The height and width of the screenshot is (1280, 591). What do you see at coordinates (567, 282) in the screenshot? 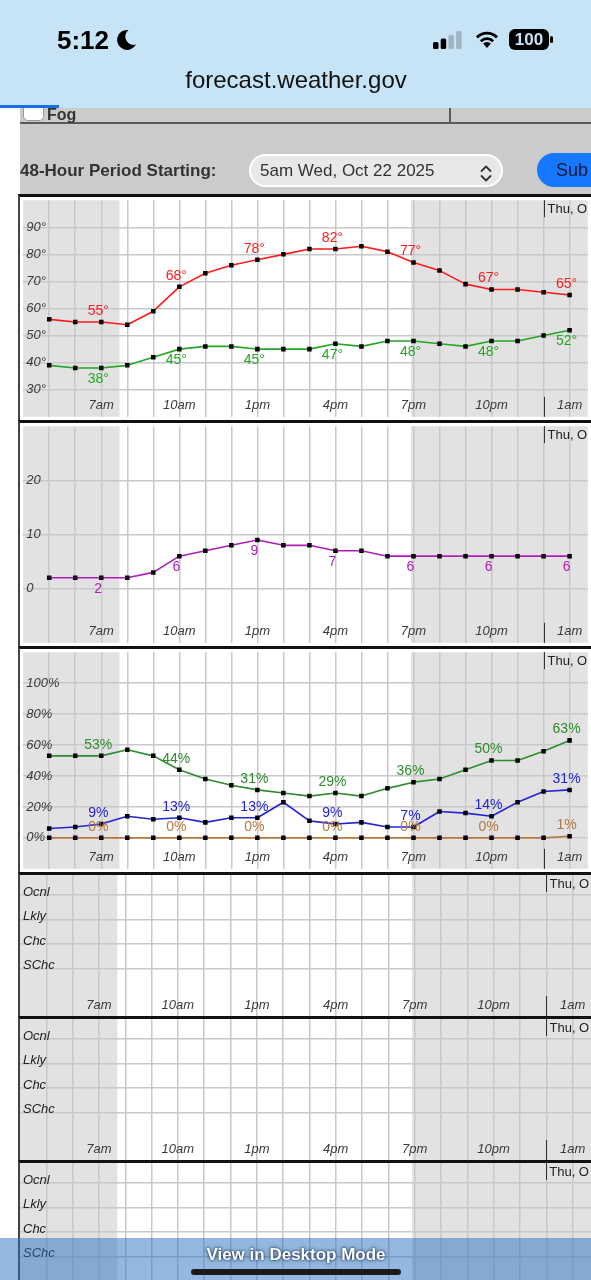
I see `data-label: 65°` at bounding box center [567, 282].